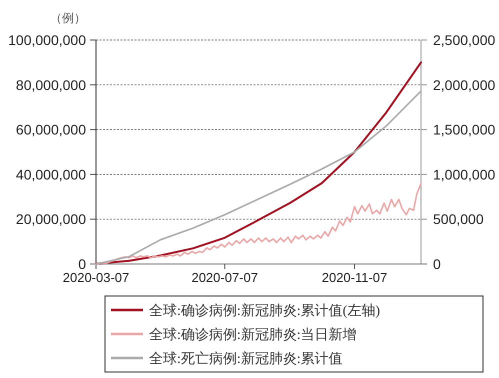 This screenshot has height=378, width=499. What do you see at coordinates (253, 335) in the screenshot?
I see `legend-label: 全球:确诊病例:新冠肺炎:当日新增` at bounding box center [253, 335].